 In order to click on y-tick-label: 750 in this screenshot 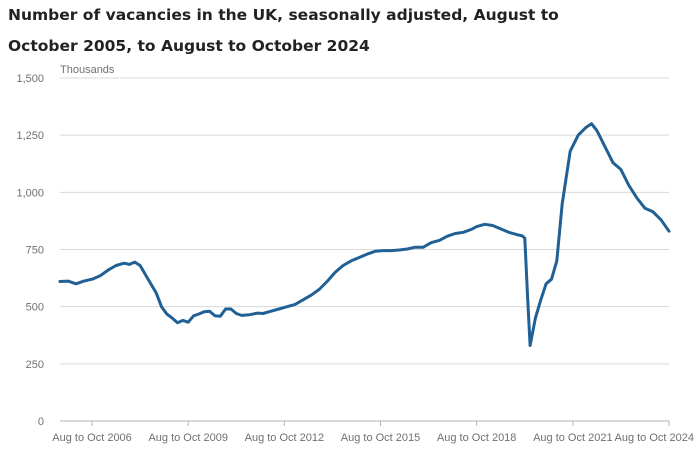, I will do `click(35, 251)`.